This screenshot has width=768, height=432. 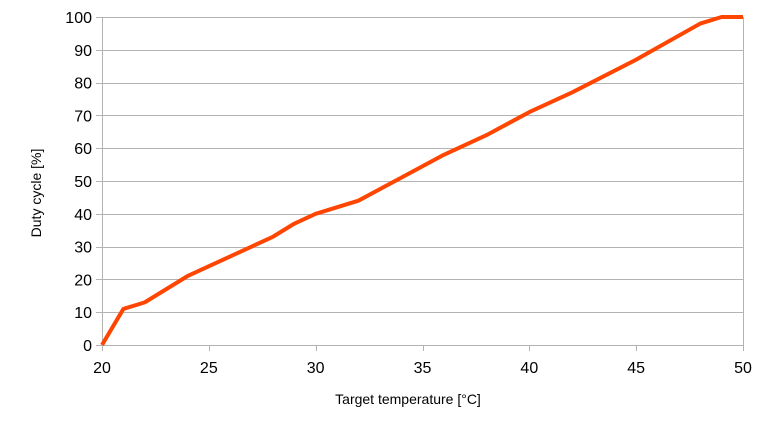 I want to click on y-tick-label-30: 30, so click(x=83, y=248).